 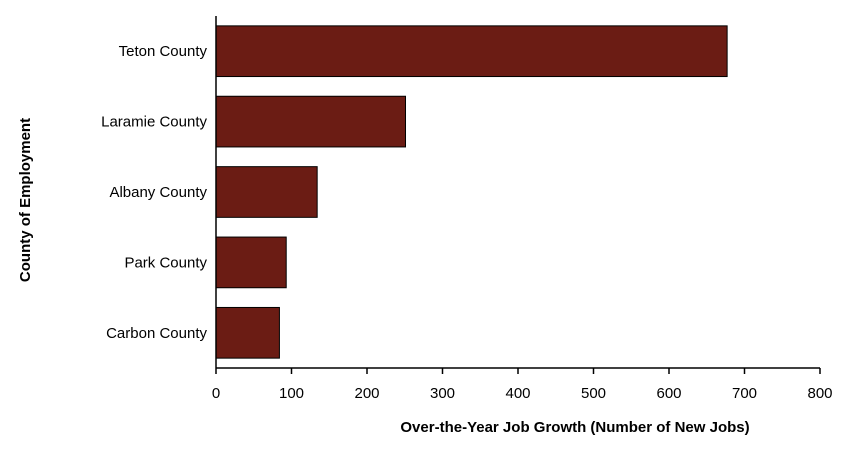 I want to click on x-tick-label: 600, so click(x=668, y=393).